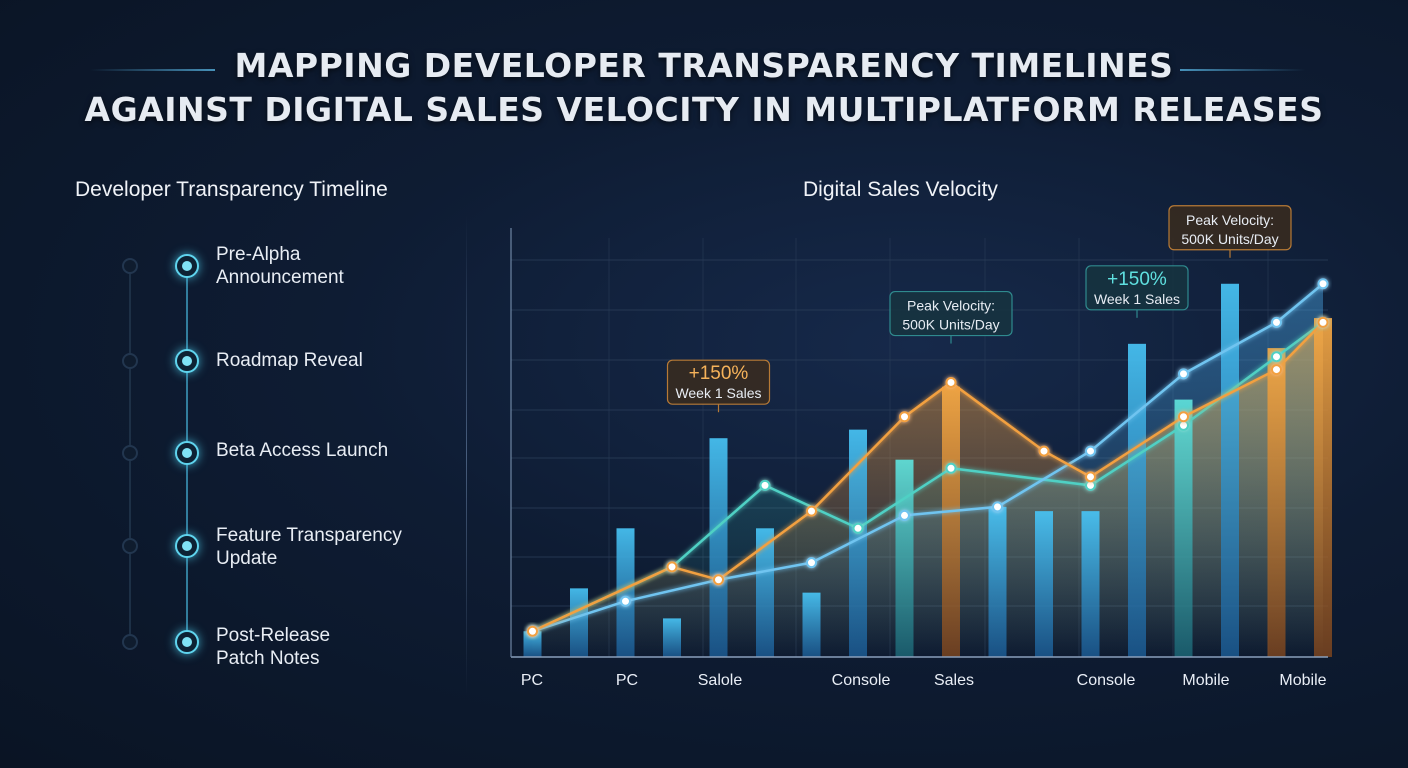 Image resolution: width=1408 pixels, height=768 pixels. I want to click on panel-divider, so click(466, 455).